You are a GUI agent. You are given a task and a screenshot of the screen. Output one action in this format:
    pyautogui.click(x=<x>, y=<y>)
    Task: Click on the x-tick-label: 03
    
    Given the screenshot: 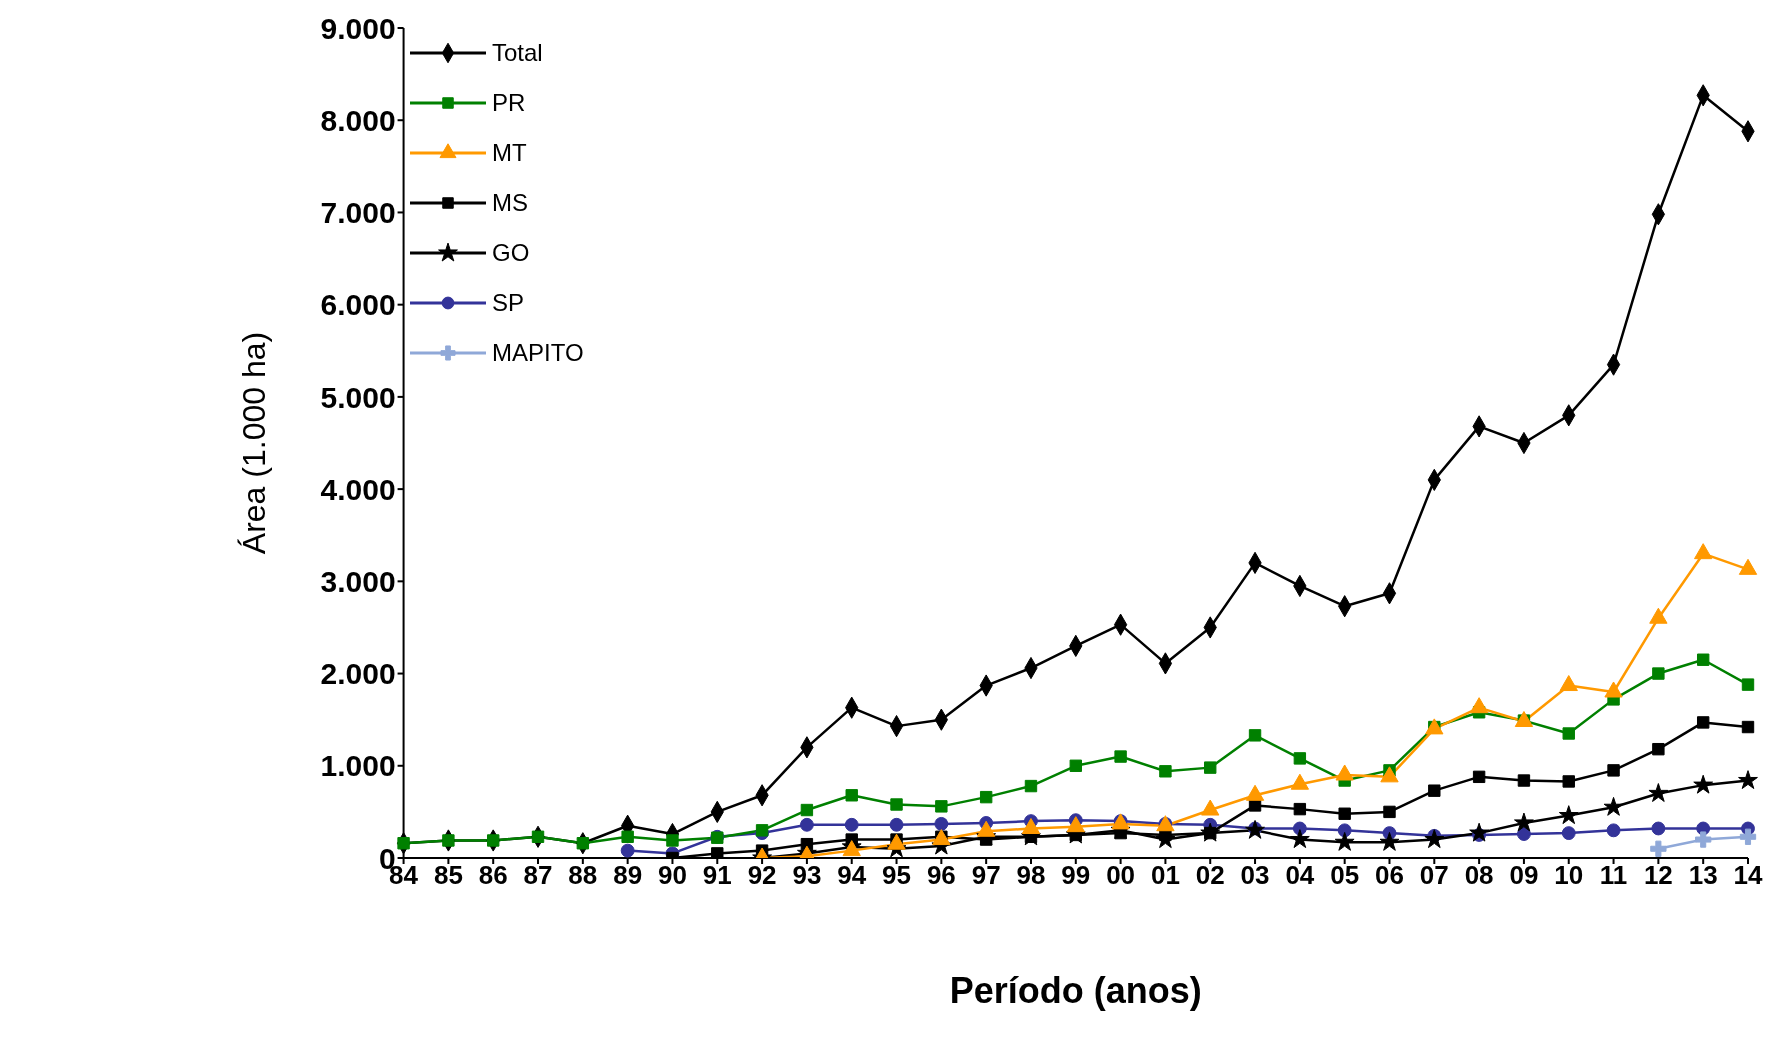 What is the action you would take?
    pyautogui.click(x=1255, y=875)
    